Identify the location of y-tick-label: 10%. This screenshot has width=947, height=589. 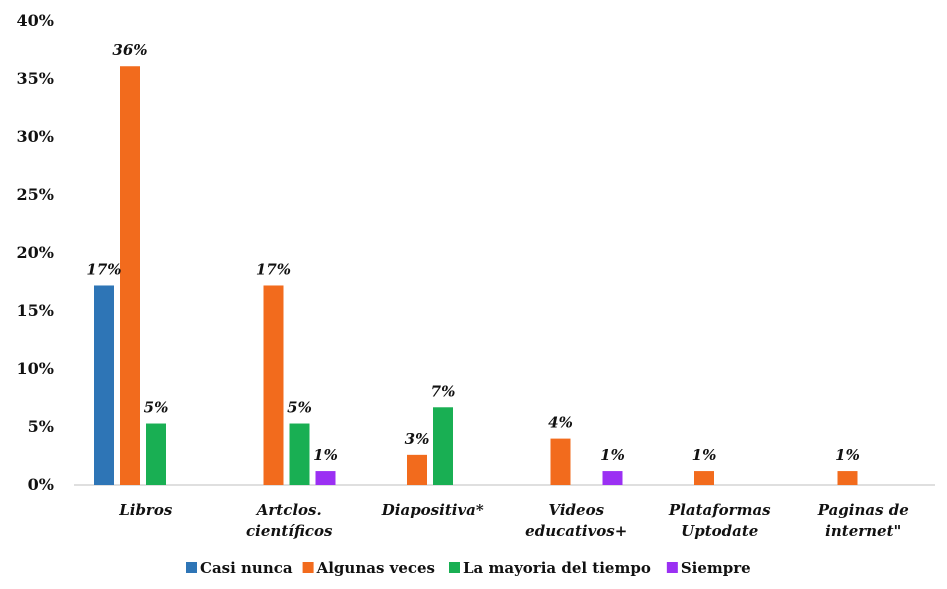
(35, 368).